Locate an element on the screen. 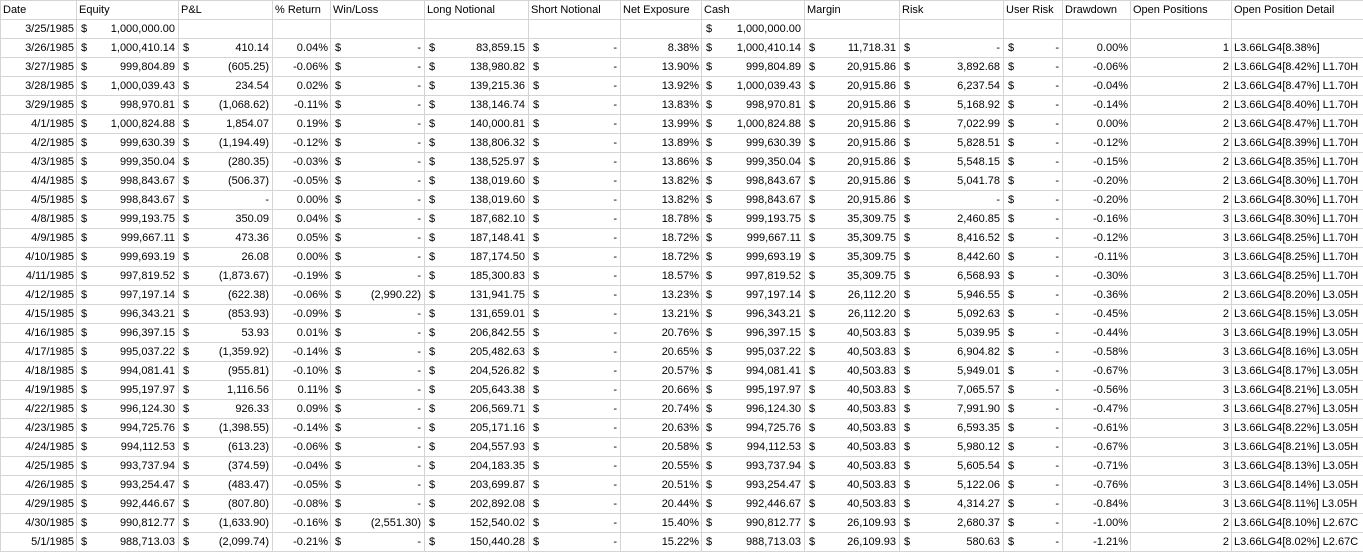 The height and width of the screenshot is (552, 1363). cell-equity: $999,350.04 is located at coordinates (128, 162).